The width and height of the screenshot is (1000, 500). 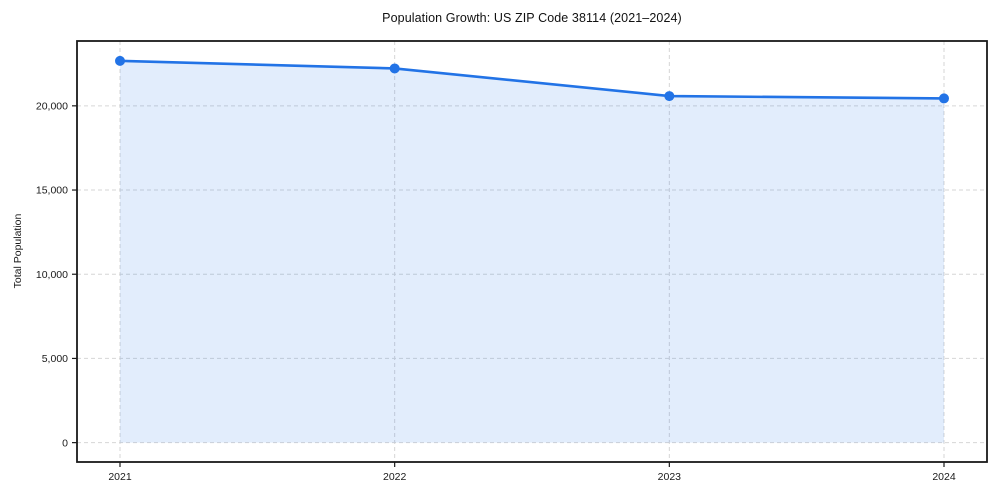 I want to click on data-point-2024, so click(x=944, y=98).